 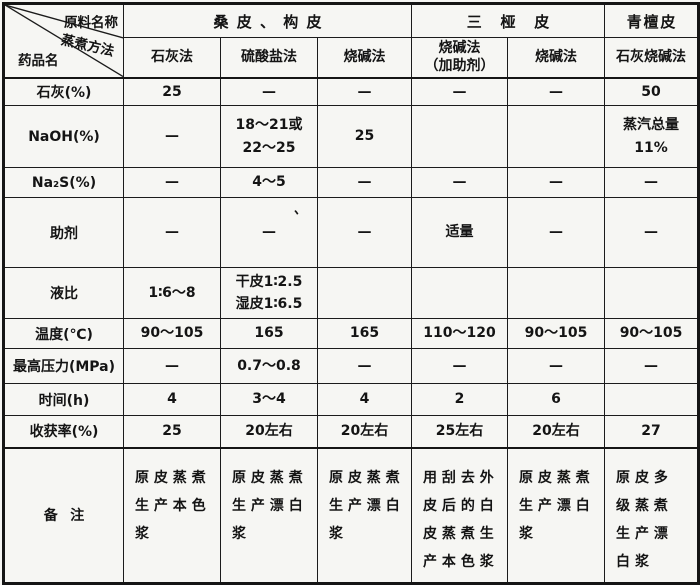 What do you see at coordinates (267, 20) in the screenshot?
I see `material-group-mulberry-bark: 桑皮、构皮` at bounding box center [267, 20].